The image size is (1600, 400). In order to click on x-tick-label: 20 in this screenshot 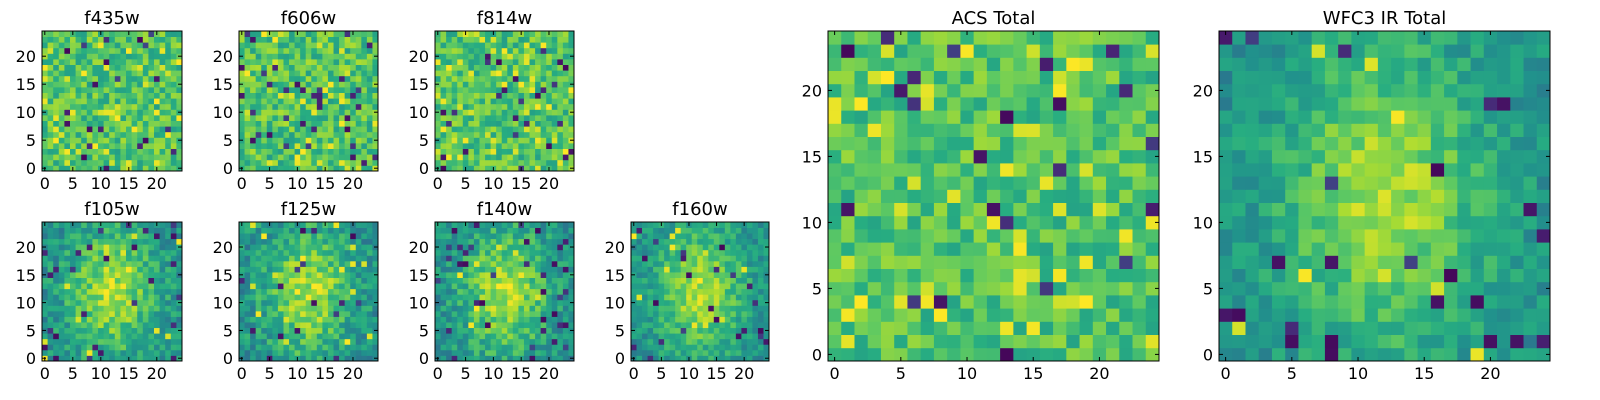, I will do `click(549, 183)`.